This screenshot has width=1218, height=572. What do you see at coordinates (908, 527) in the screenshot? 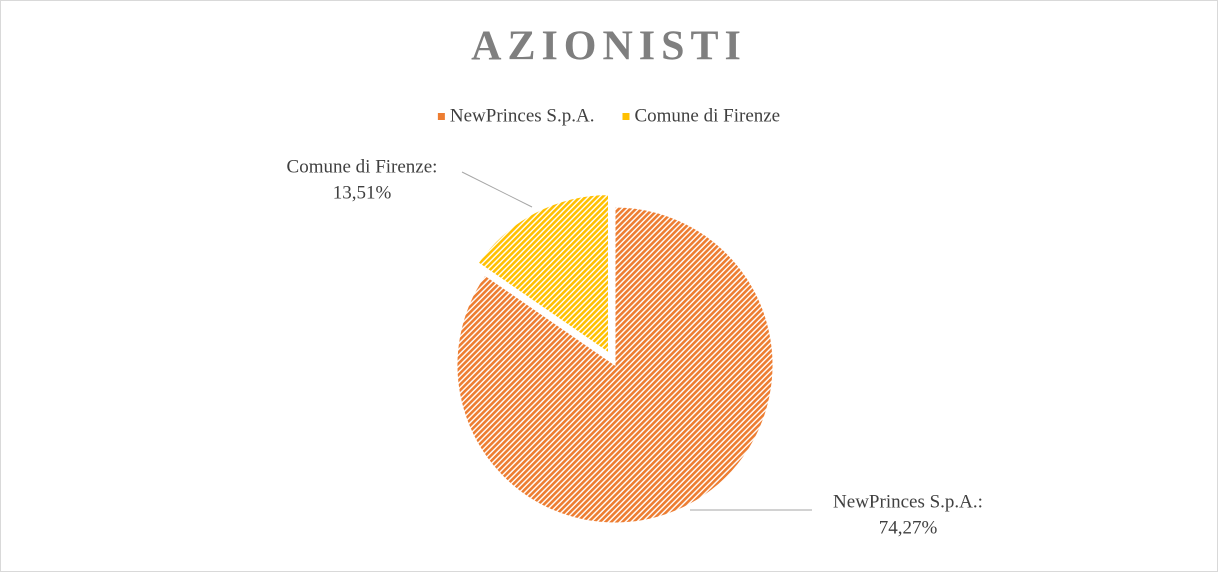
I see `data-label-value: 74,27%` at bounding box center [908, 527].